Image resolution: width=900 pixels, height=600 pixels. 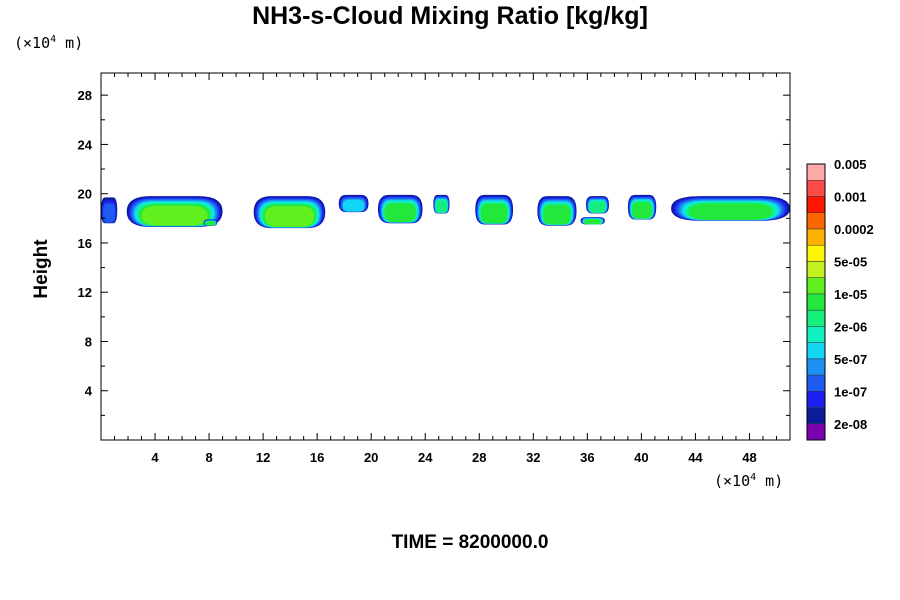 What do you see at coordinates (850, 391) in the screenshot?
I see `colorbar-label: 1e-07` at bounding box center [850, 391].